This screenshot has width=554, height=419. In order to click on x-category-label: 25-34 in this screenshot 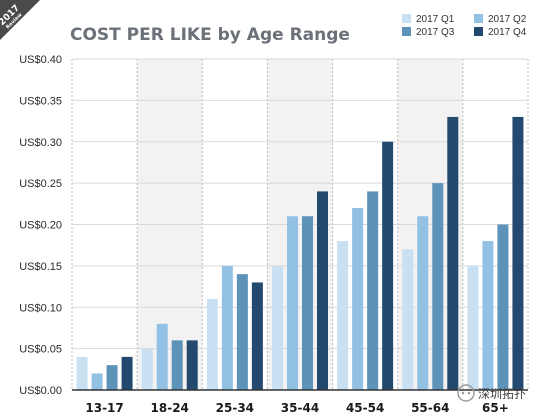, I will do `click(235, 408)`.